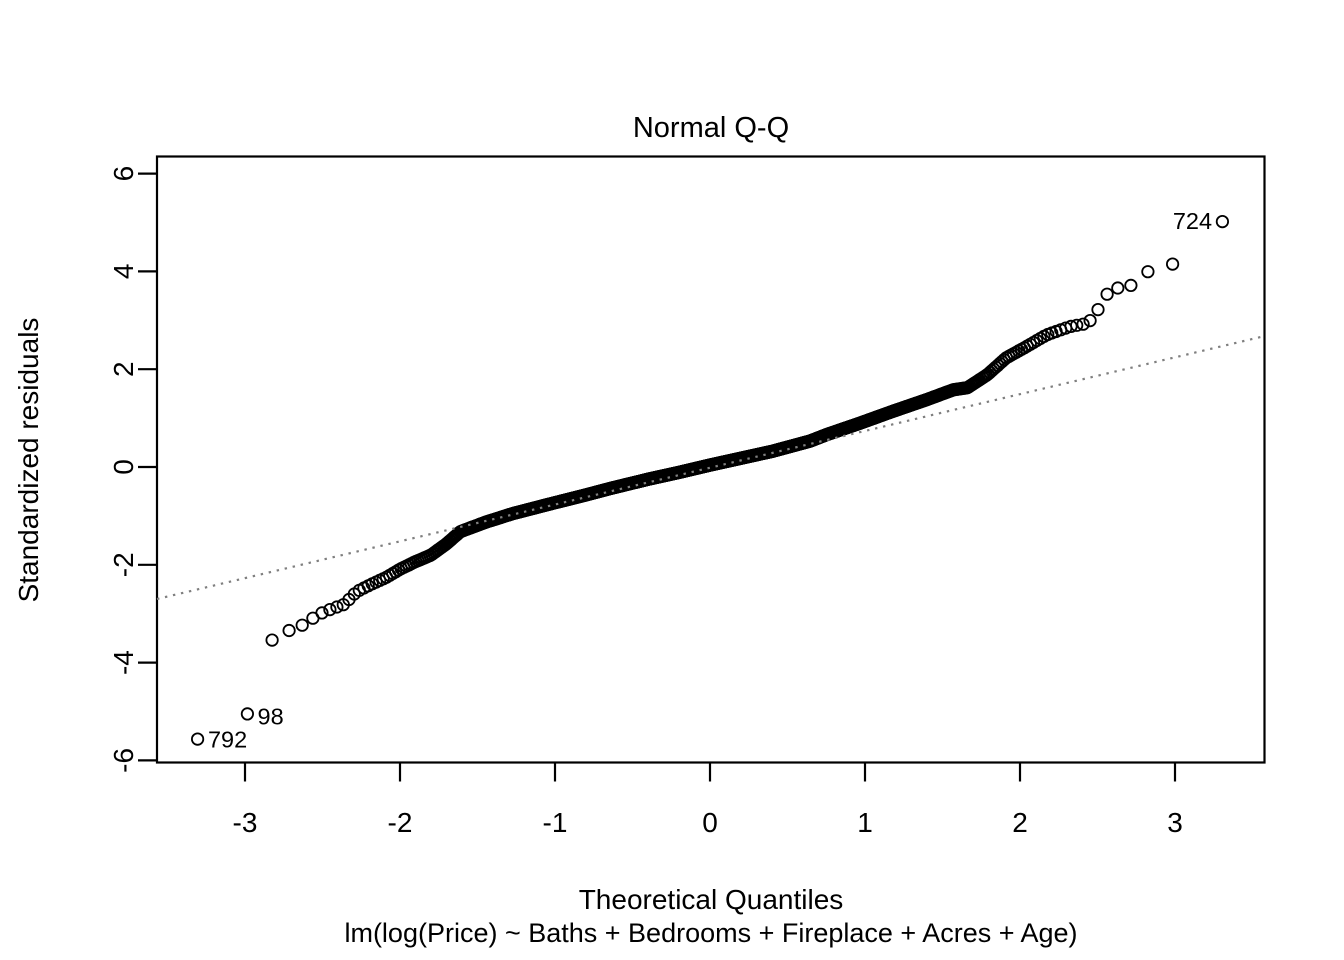 The image size is (1344, 960). Describe the element at coordinates (123, 760) in the screenshot. I see `y-tick-label: -6` at that location.